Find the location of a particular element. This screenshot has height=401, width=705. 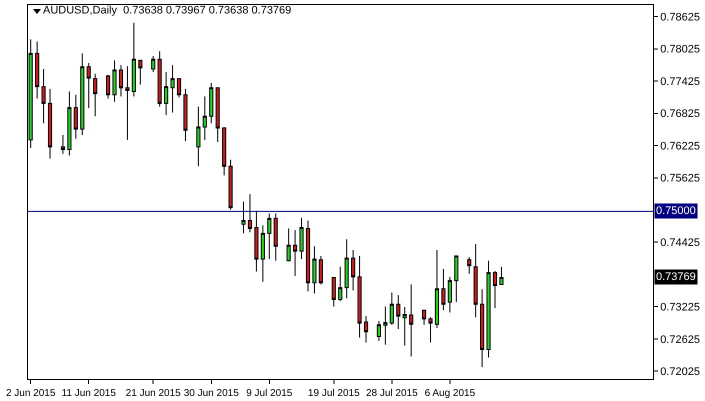

y-tick-label: 0.77425 is located at coordinates (680, 82).